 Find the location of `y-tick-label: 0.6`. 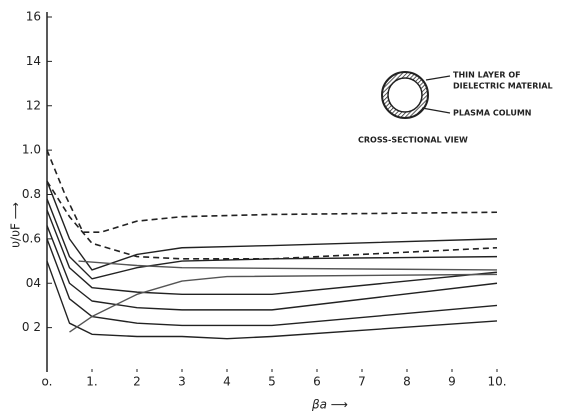

y-tick-label: 0.6 is located at coordinates (31, 238).